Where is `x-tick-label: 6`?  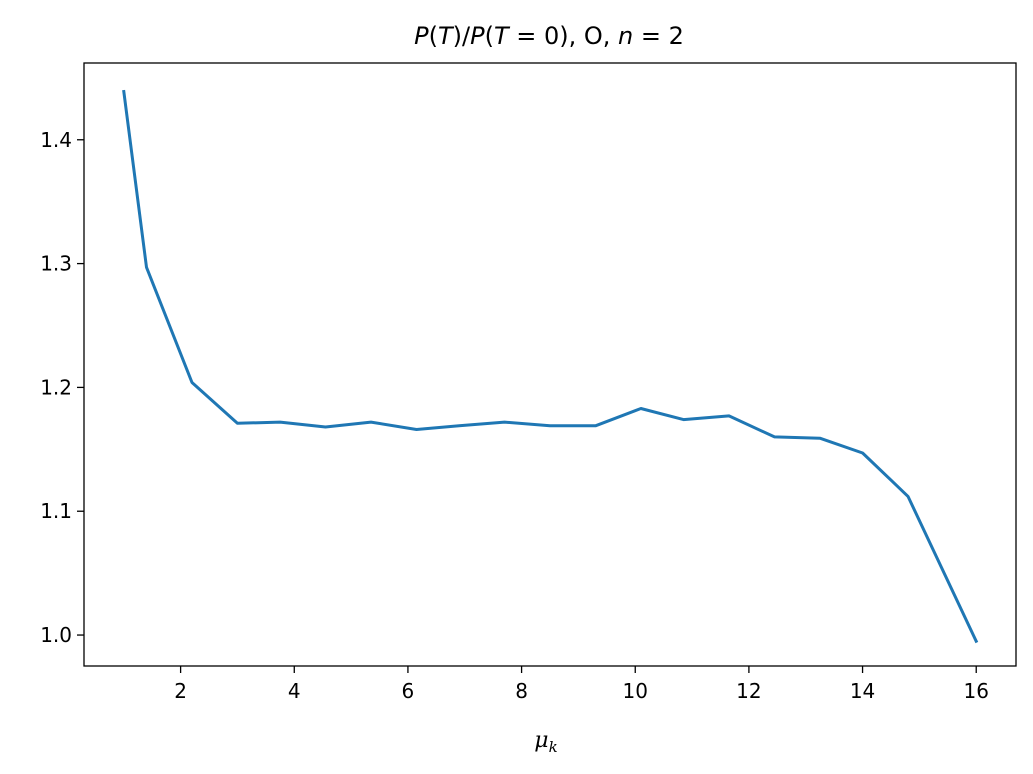
x-tick-label: 6 is located at coordinates (408, 691).